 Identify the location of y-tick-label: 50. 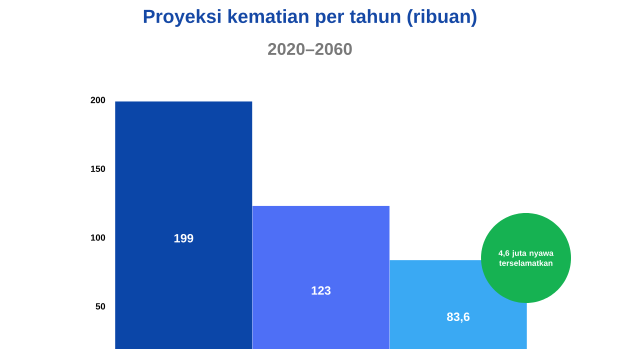
(101, 306).